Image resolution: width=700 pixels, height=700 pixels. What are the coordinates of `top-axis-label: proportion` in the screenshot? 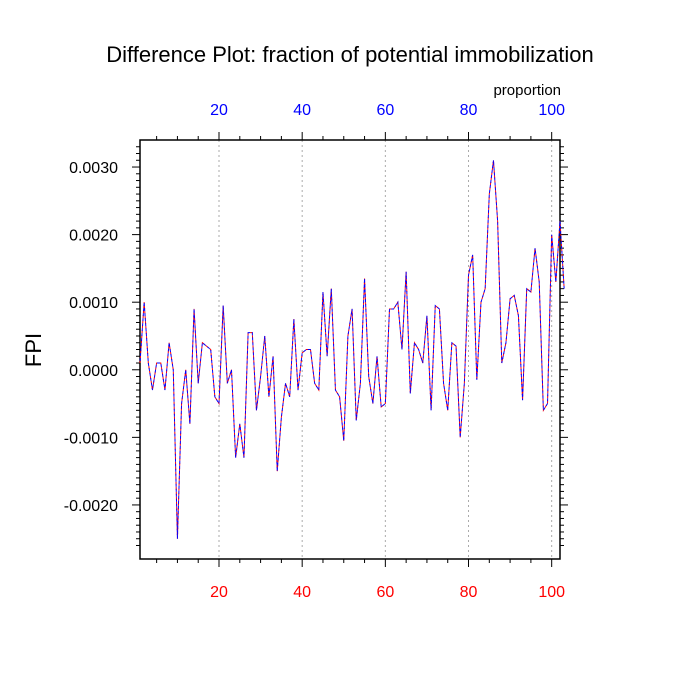 It's located at (527, 90).